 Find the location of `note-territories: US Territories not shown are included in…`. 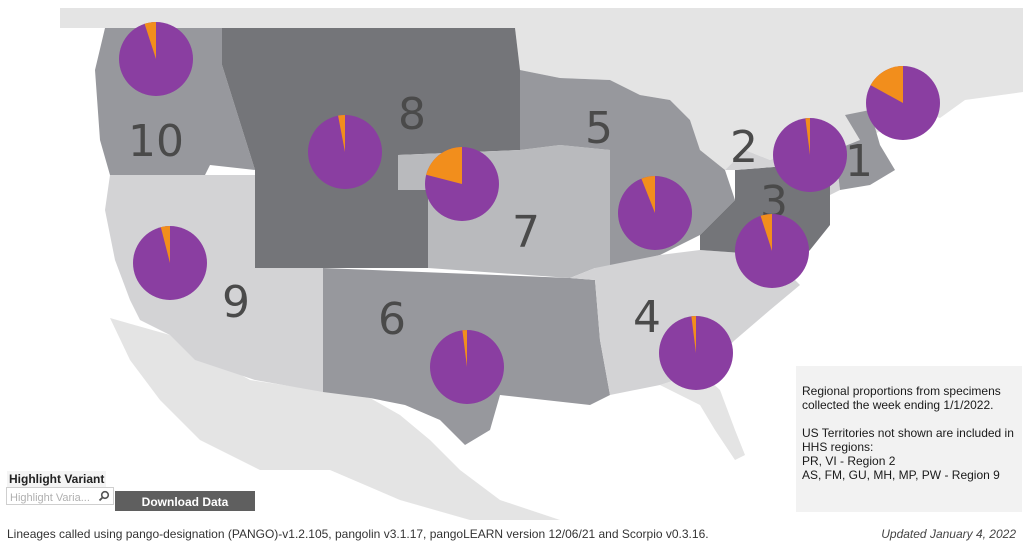

note-territories: US Territories not shown are included in… is located at coordinates (909, 454).